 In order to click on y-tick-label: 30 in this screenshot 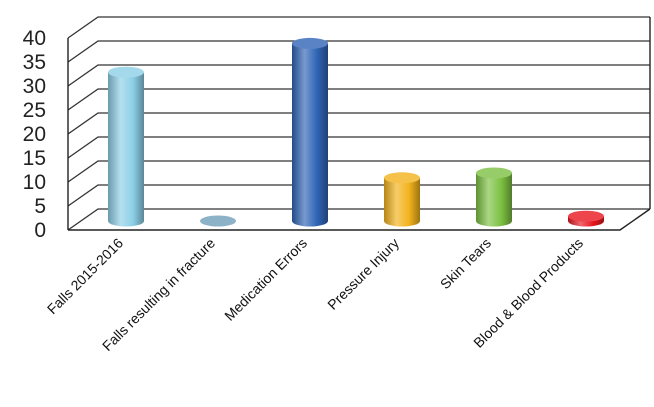, I will do `click(34, 86)`.